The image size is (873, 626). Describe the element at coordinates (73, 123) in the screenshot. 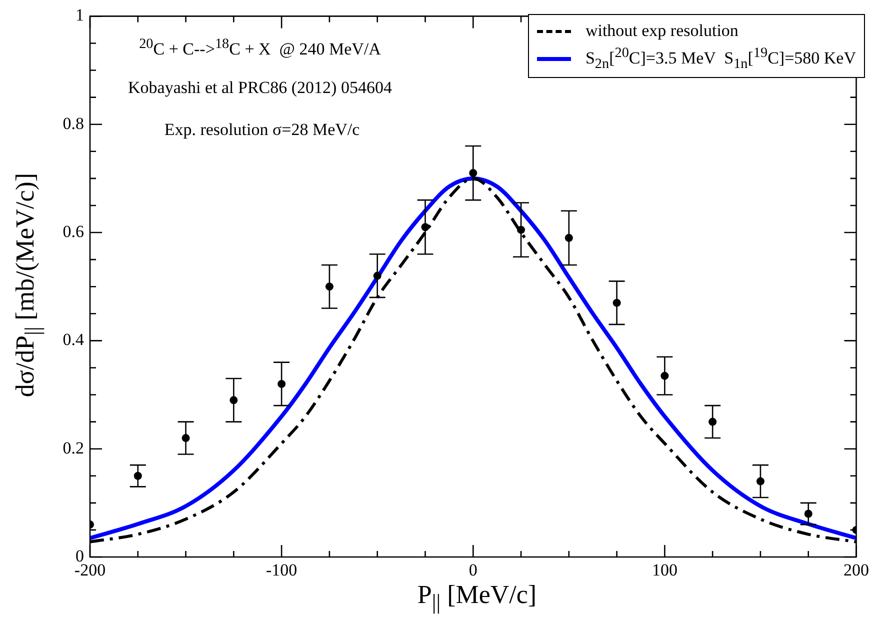

I see `y-tick-label: 0.8` at that location.